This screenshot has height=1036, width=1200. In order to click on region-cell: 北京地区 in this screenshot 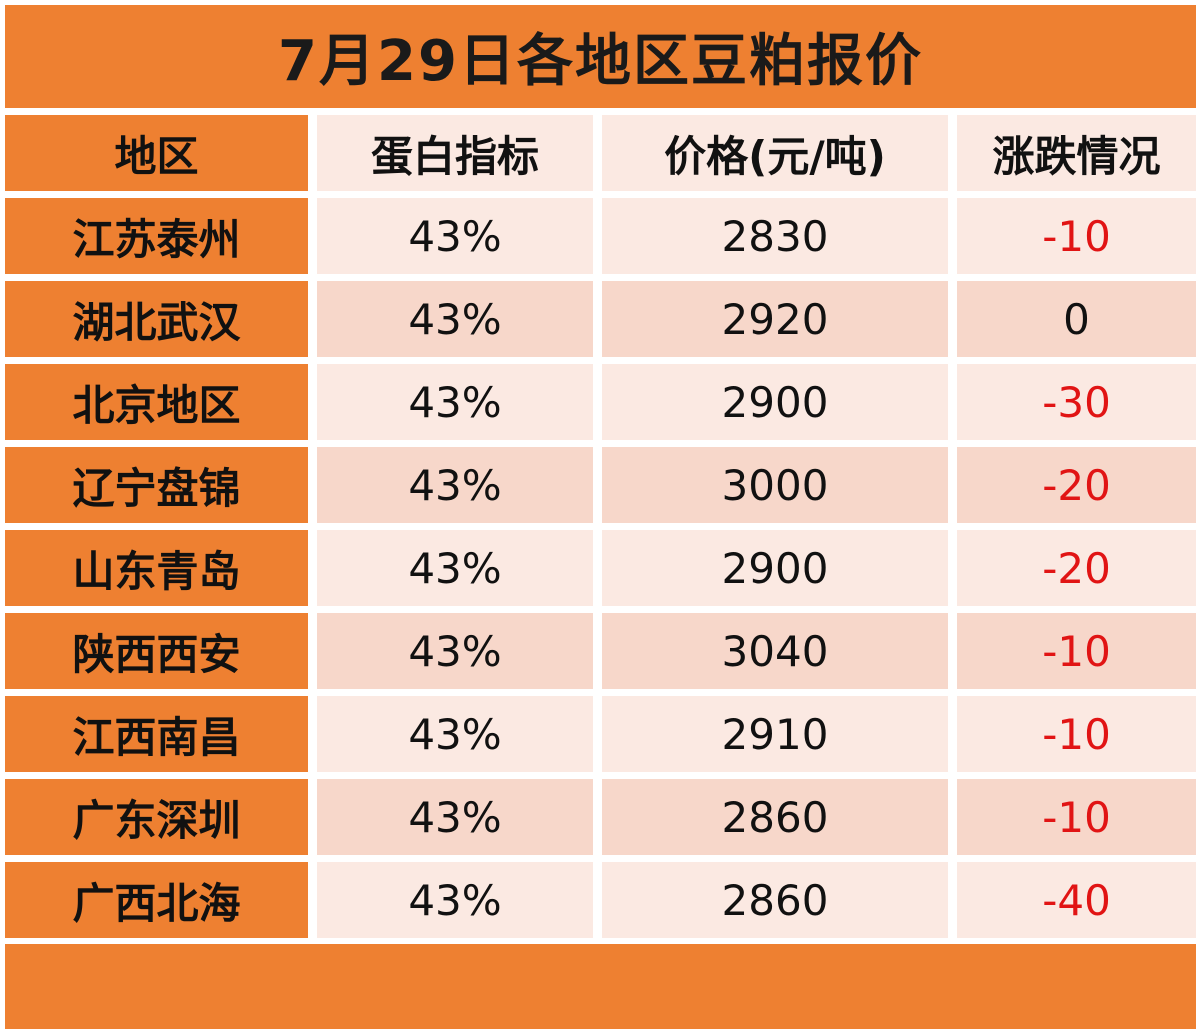, I will do `click(156, 402)`.